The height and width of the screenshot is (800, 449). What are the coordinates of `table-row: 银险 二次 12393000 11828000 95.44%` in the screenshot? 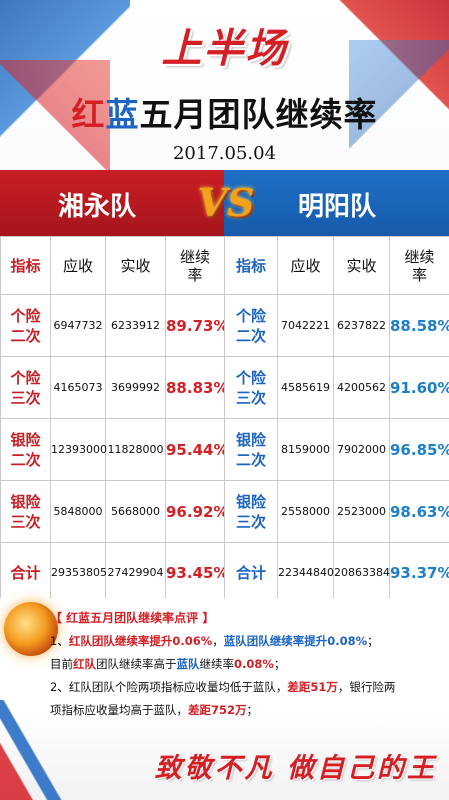 It's located at (114, 449).